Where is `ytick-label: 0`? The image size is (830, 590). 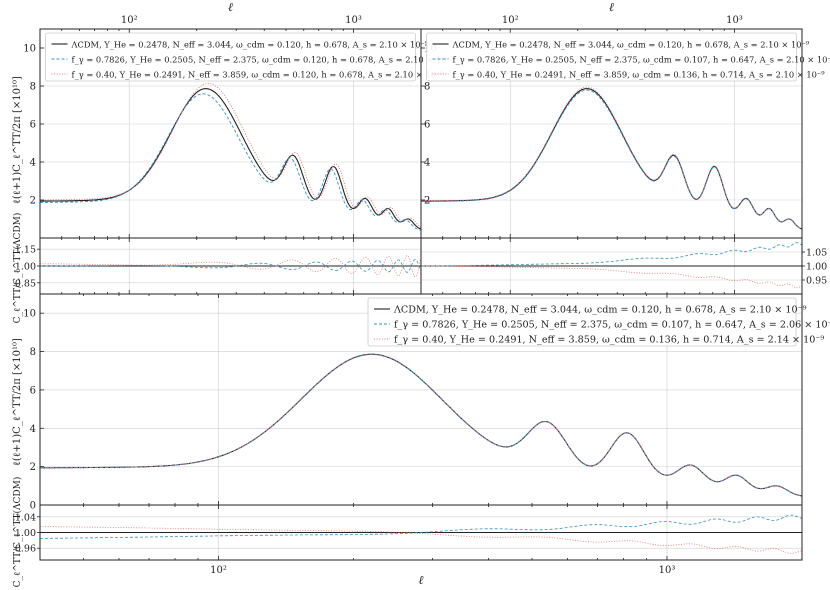
ytick-label: 0 is located at coordinates (33, 506).